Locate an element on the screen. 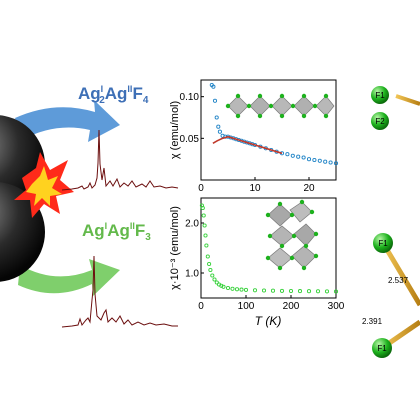 The image size is (420, 420). atom-f2 is located at coordinates (380, 121).